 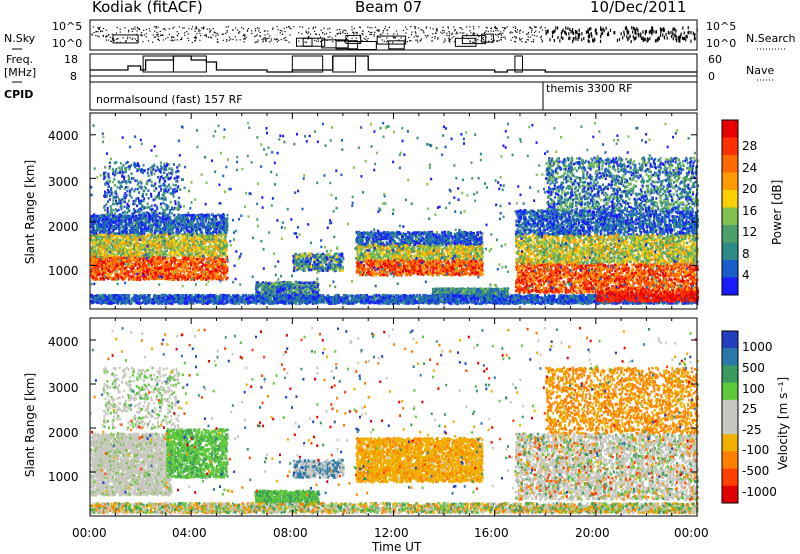 What do you see at coordinates (18, 94) in the screenshot?
I see `cpid-label: CPID` at bounding box center [18, 94].